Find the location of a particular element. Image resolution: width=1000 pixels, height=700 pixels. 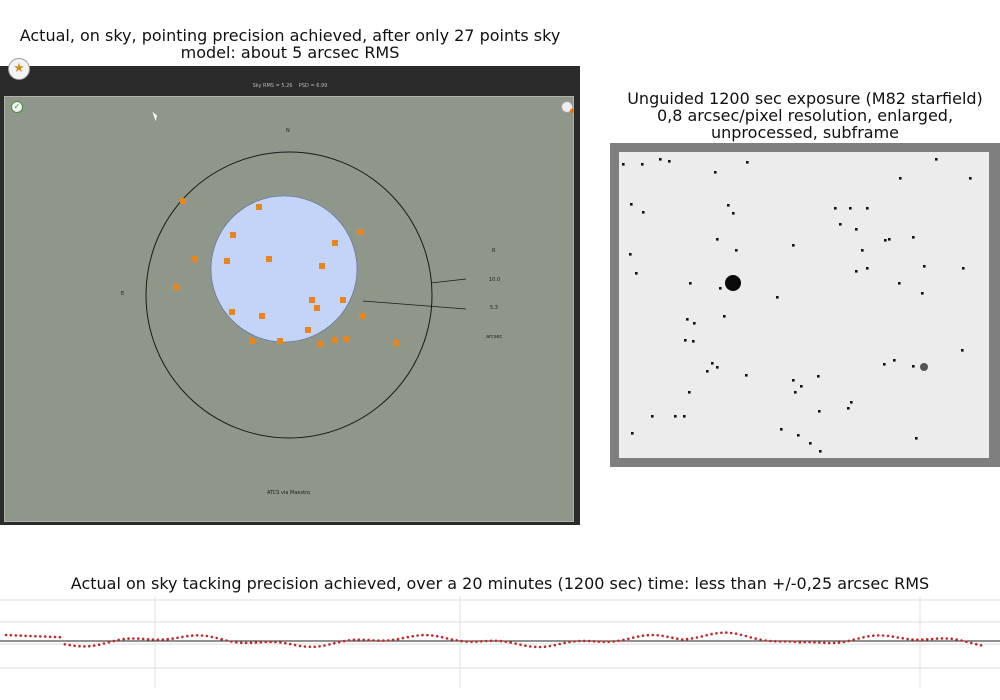

starfield-stars is located at coordinates (797, 305).